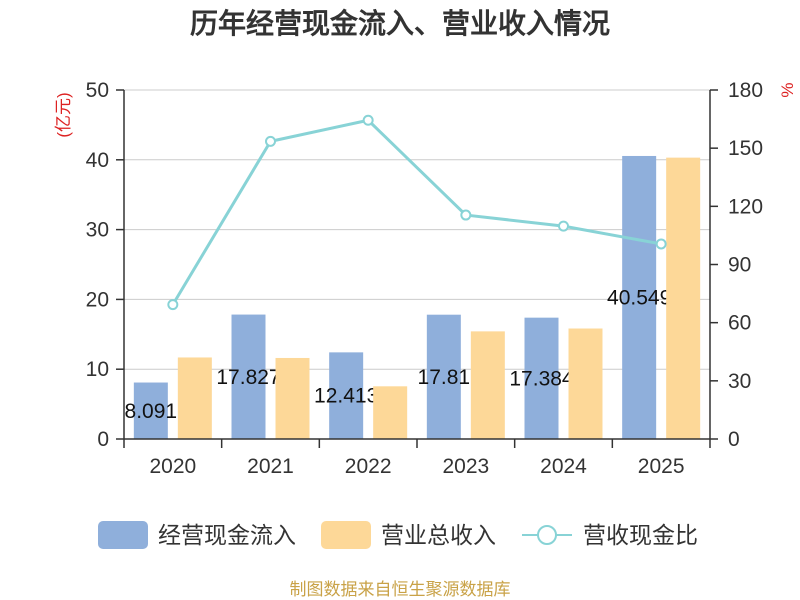 The image size is (800, 600). I want to click on x-tick-label: 2024, so click(563, 466).